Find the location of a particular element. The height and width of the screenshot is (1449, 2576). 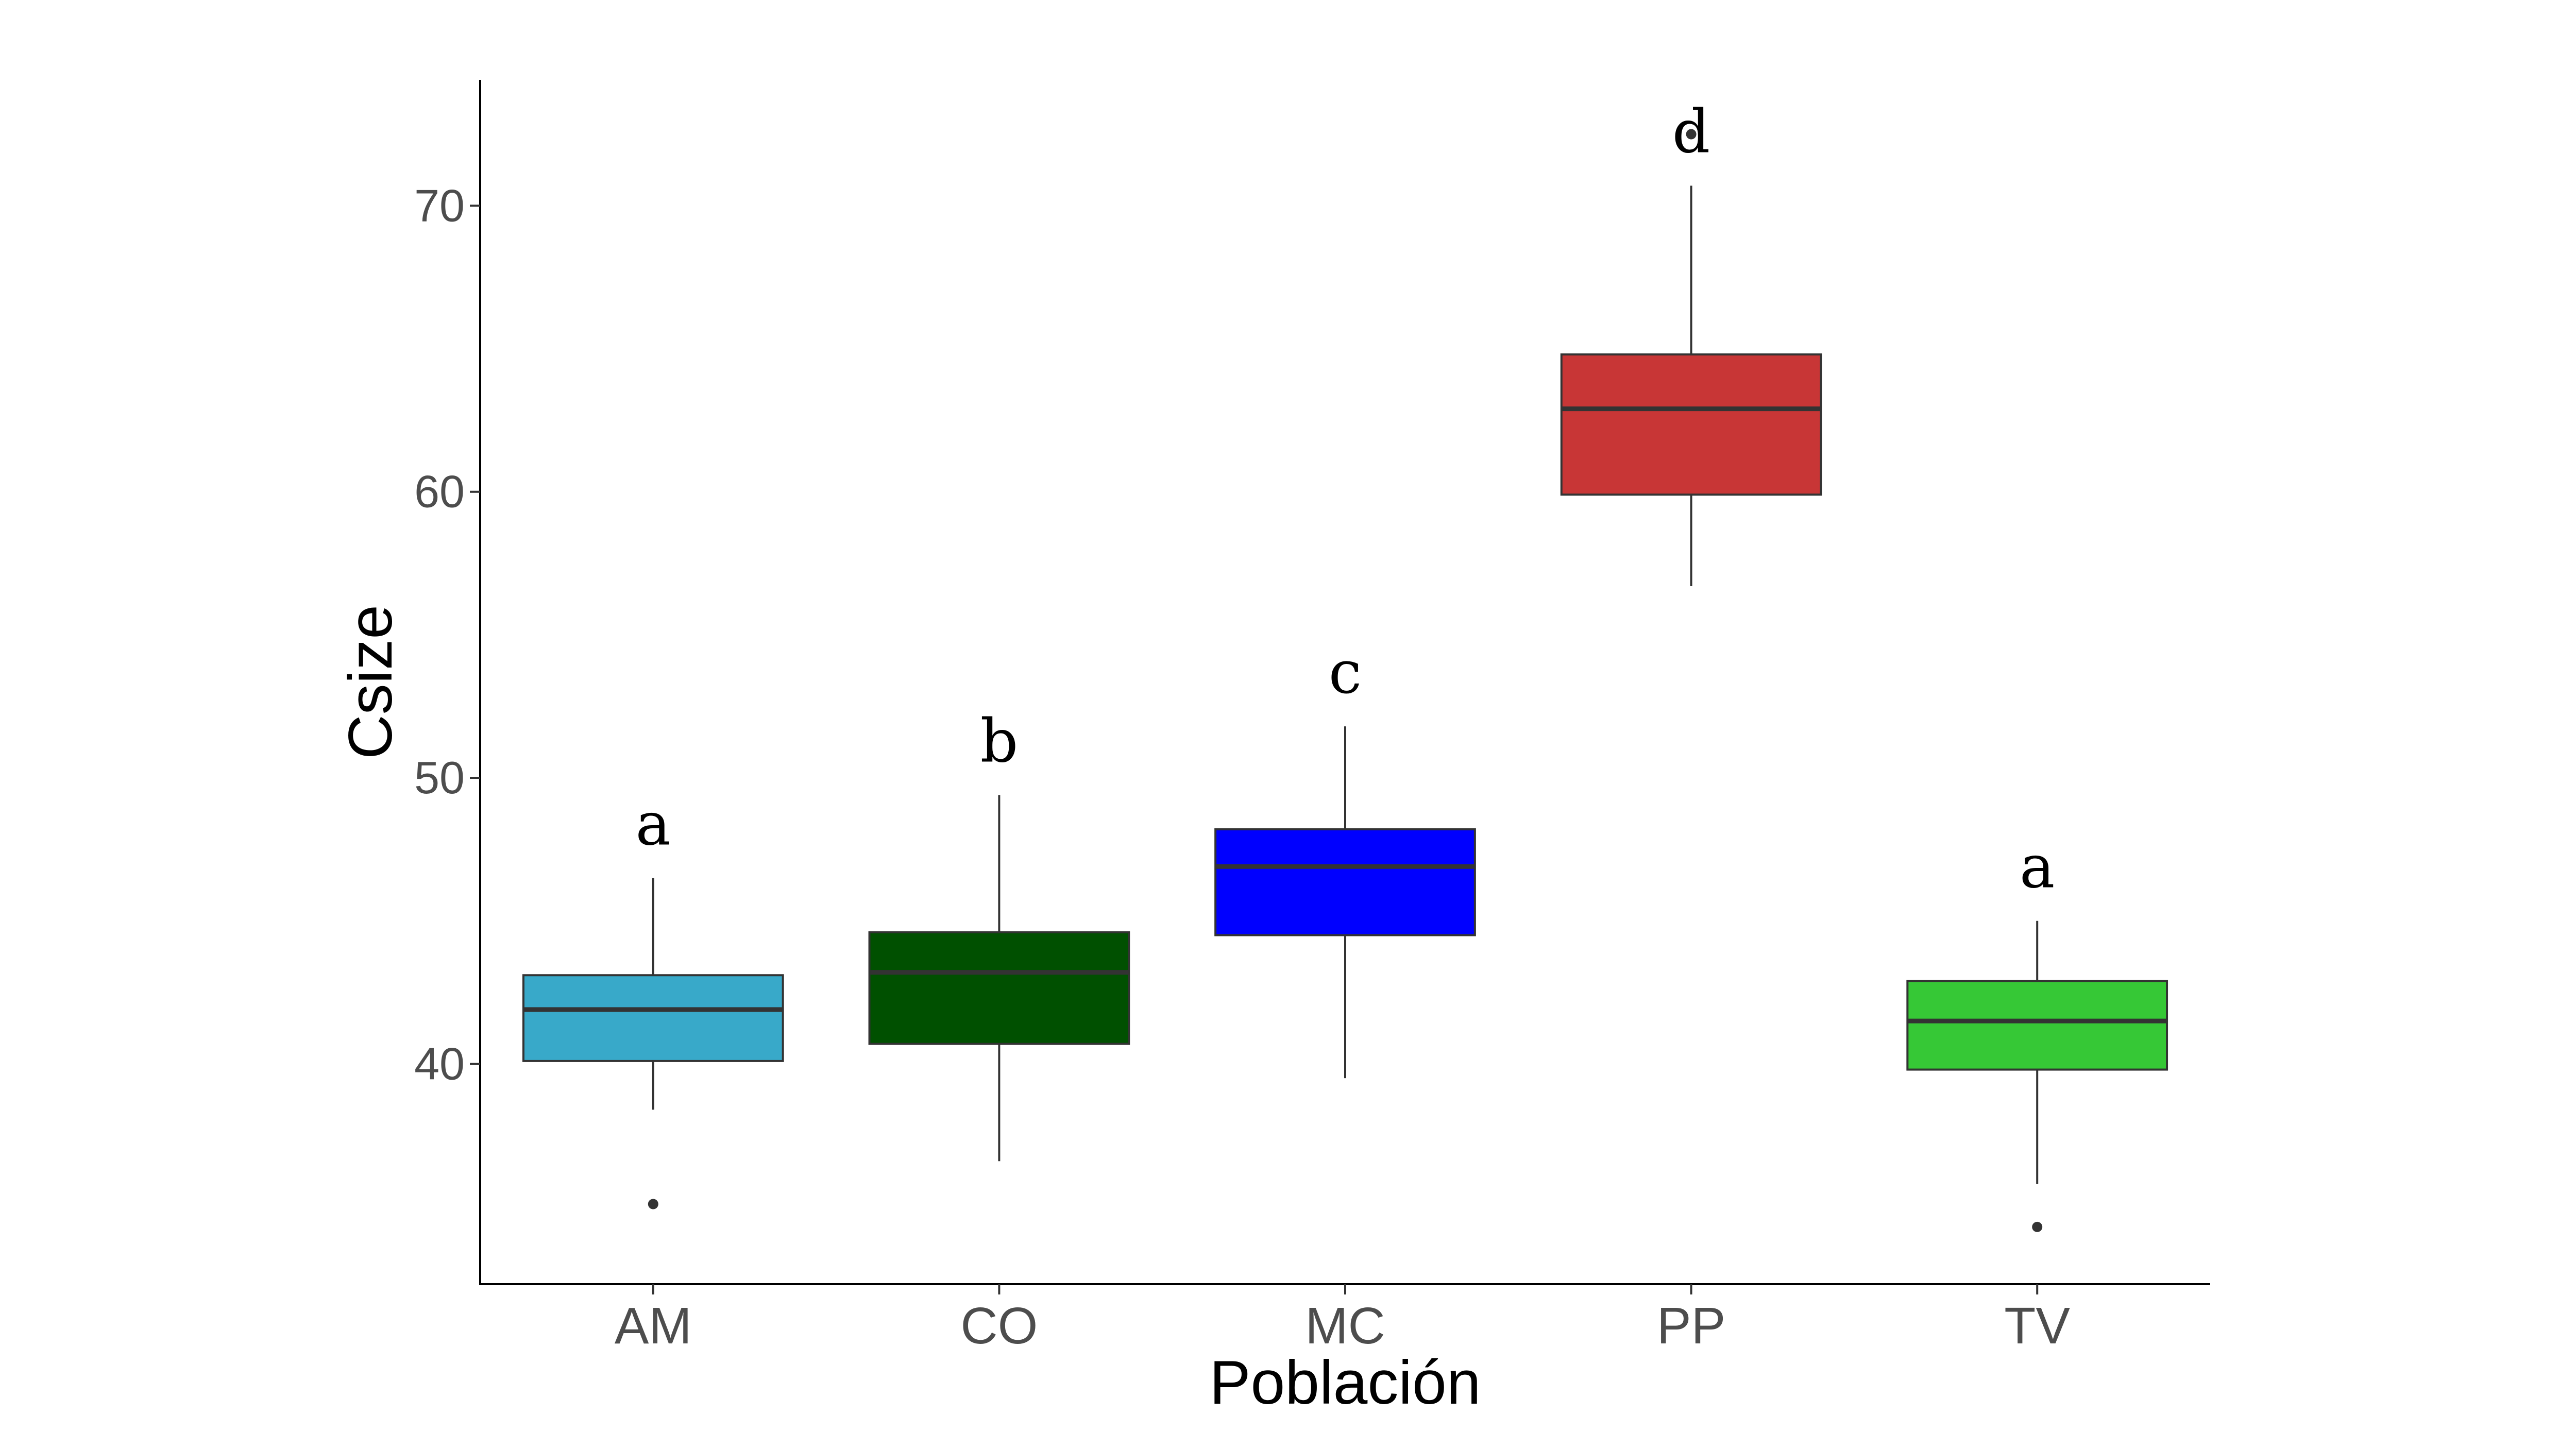

box-tv: a is located at coordinates (2037, 1032).